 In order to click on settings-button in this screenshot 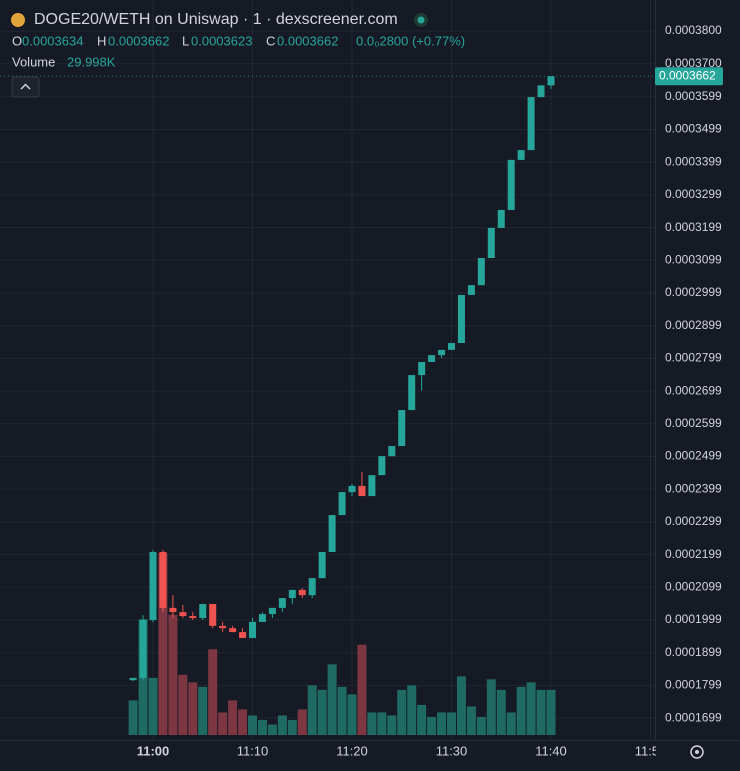, I will do `click(697, 752)`.